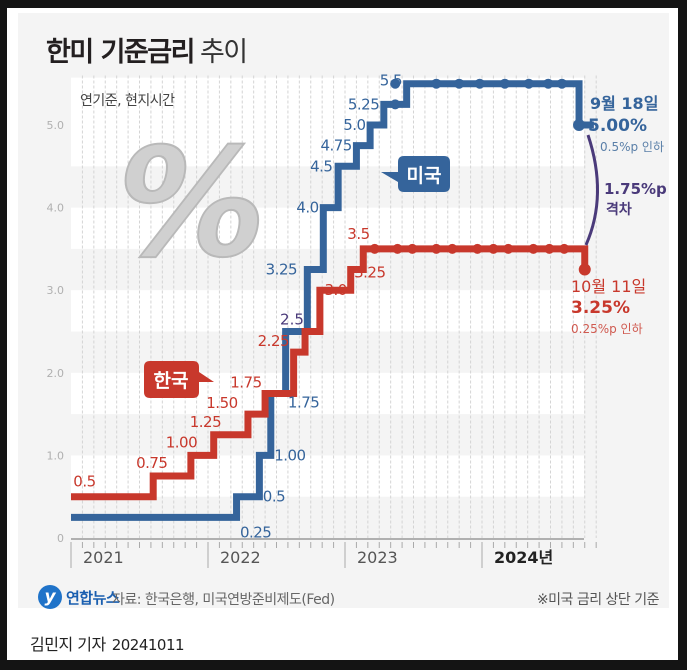 The width and height of the screenshot is (687, 670). I want to click on y-tick-label: 5.0, so click(56, 125).